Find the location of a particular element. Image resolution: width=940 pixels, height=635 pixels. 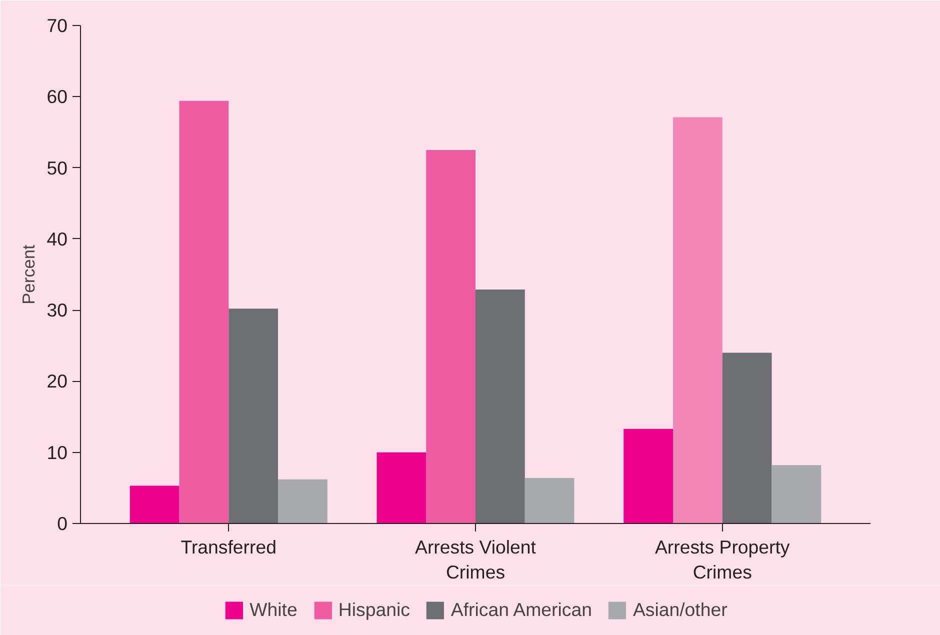

x-tick-label: Arrests Violent Crimes is located at coordinates (476, 559).